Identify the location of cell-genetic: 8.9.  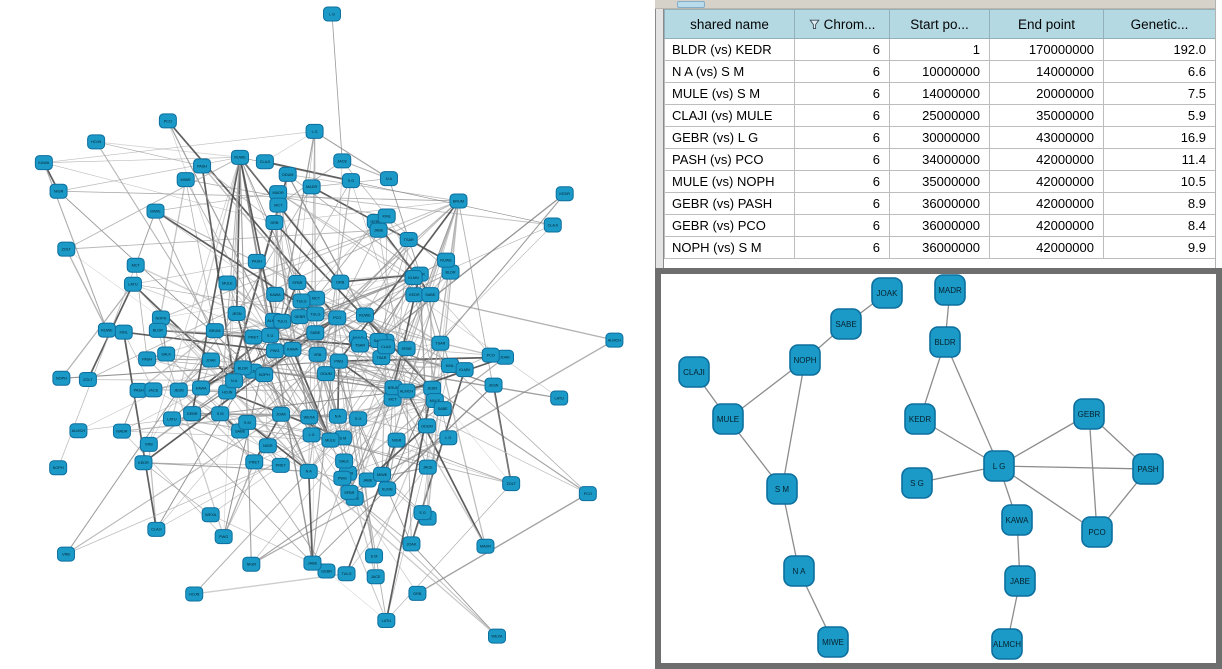
(1159, 203).